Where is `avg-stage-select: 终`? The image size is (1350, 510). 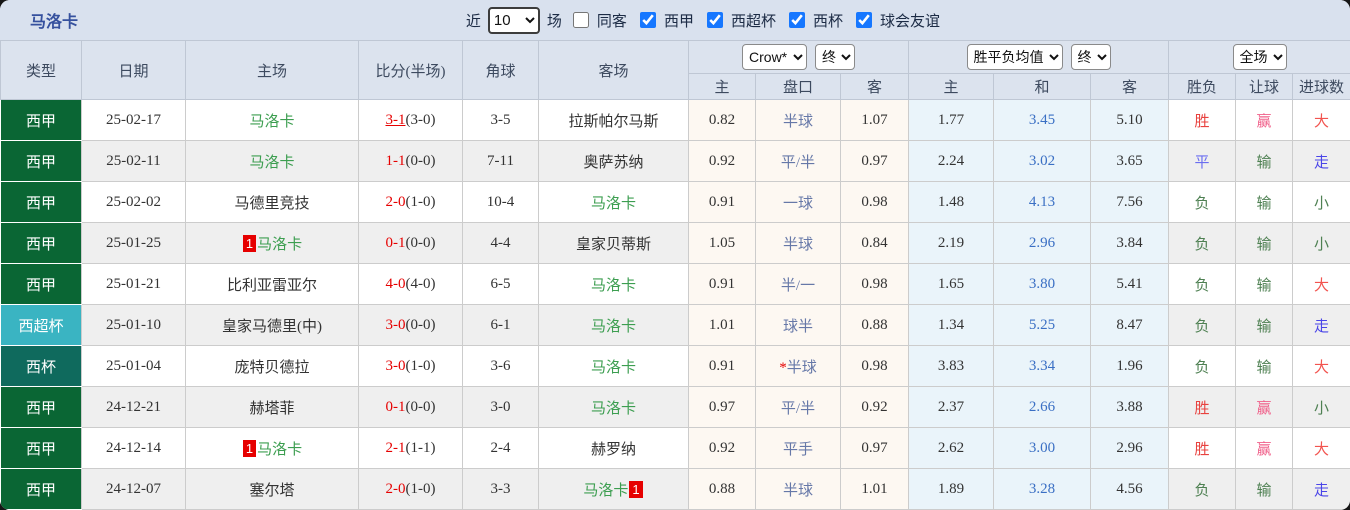
avg-stage-select: 终 is located at coordinates (1090, 57).